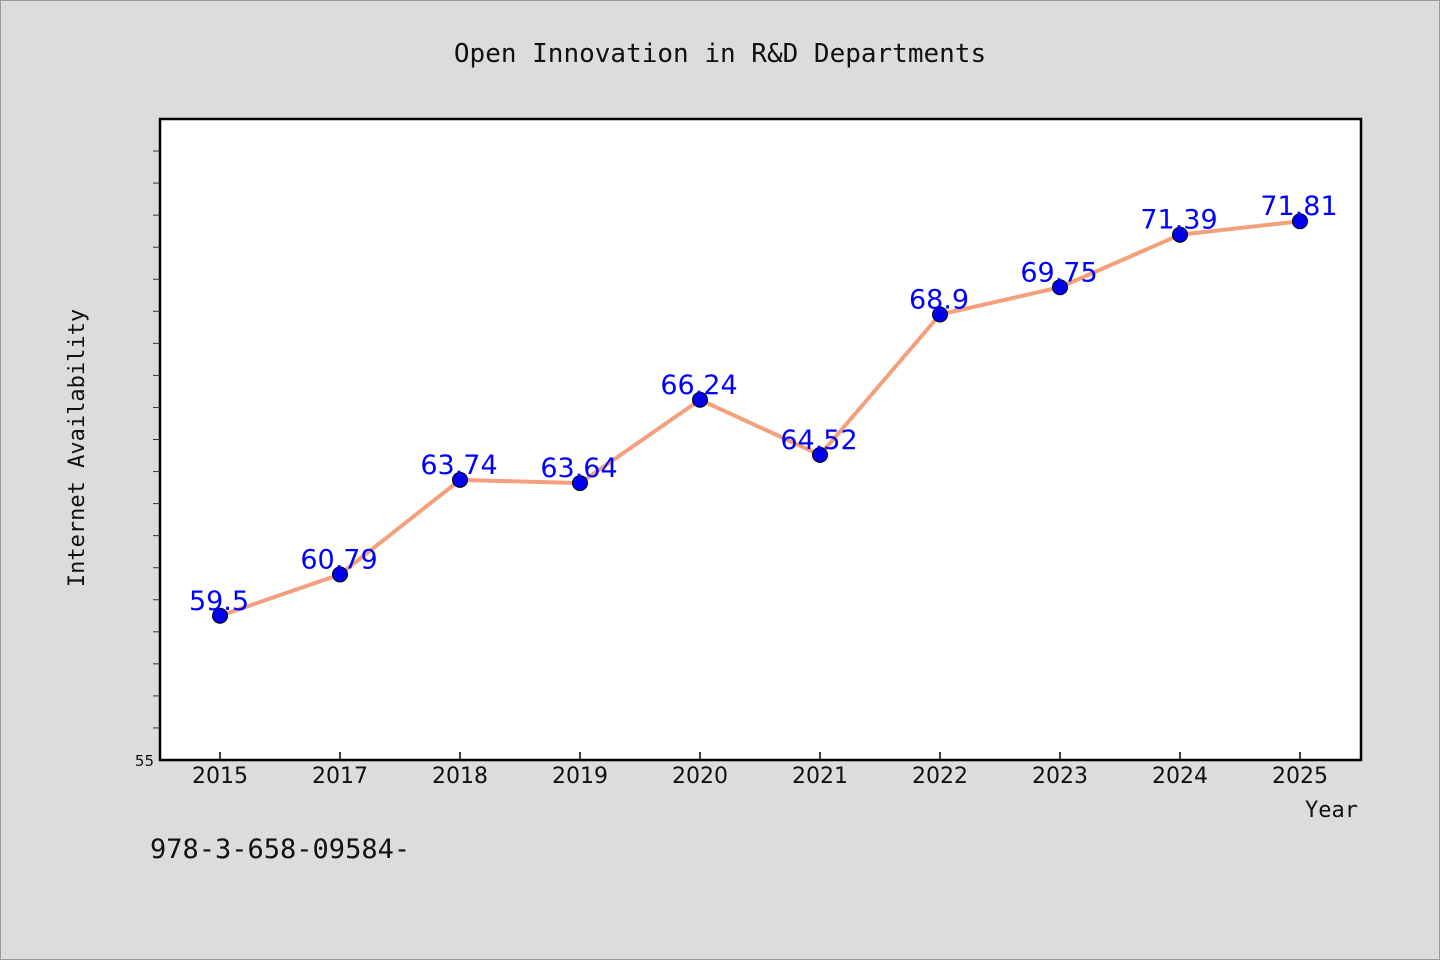  What do you see at coordinates (700, 776) in the screenshot?
I see `x-tick-label: 2020` at bounding box center [700, 776].